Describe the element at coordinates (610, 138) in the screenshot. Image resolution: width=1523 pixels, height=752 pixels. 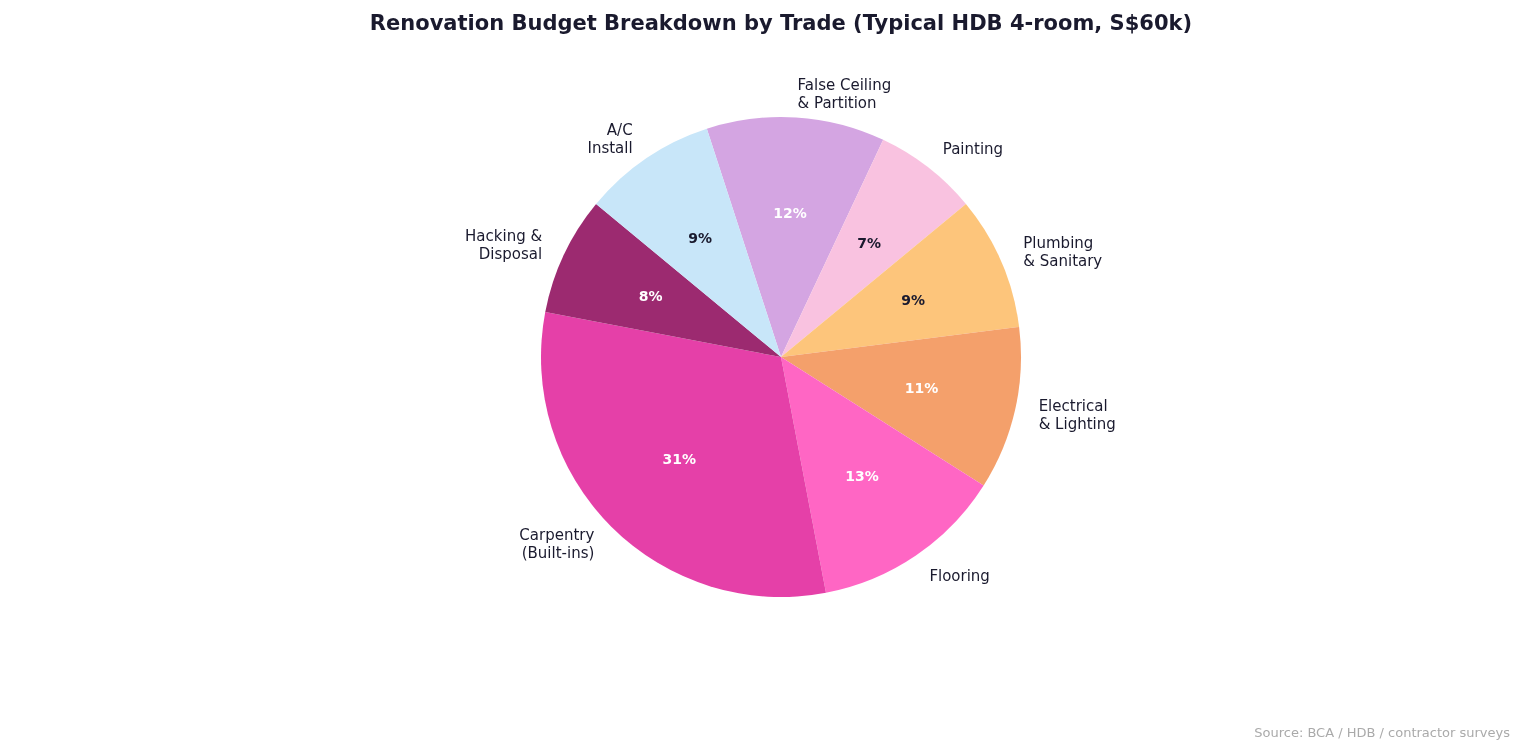
I see `slice-label: A/C Install` at that location.